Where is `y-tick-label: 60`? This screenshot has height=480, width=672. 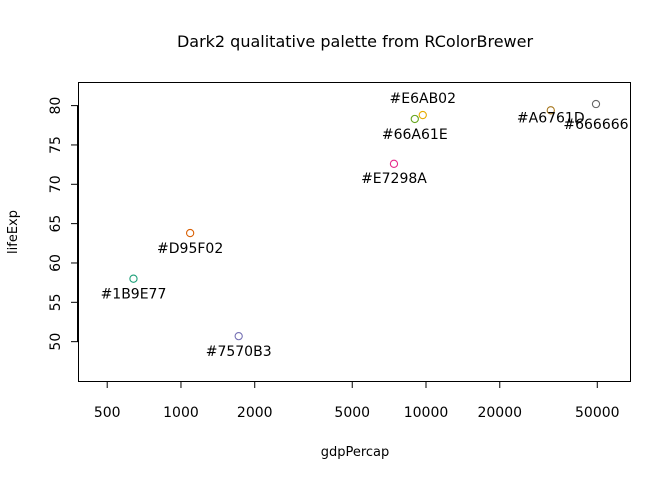
y-tick-label: 60 is located at coordinates (56, 263).